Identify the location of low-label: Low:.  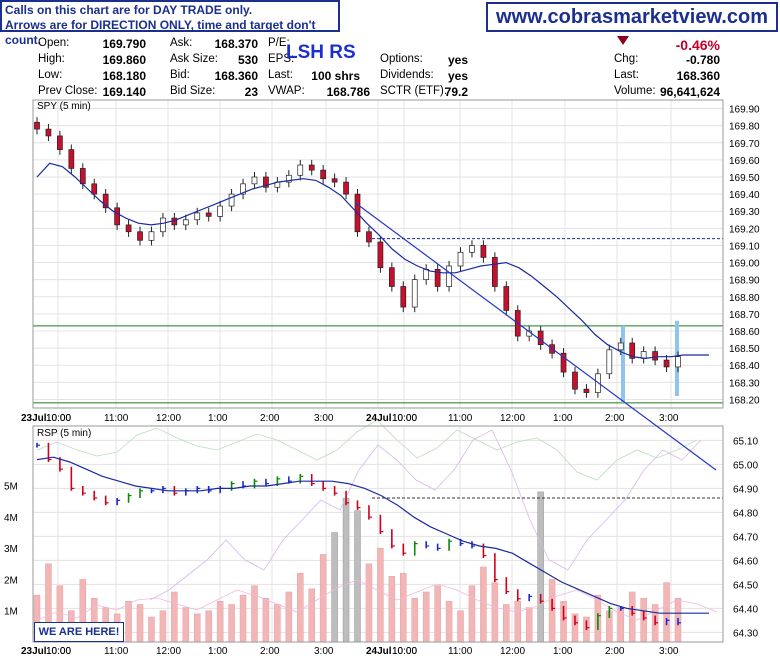
(50, 75).